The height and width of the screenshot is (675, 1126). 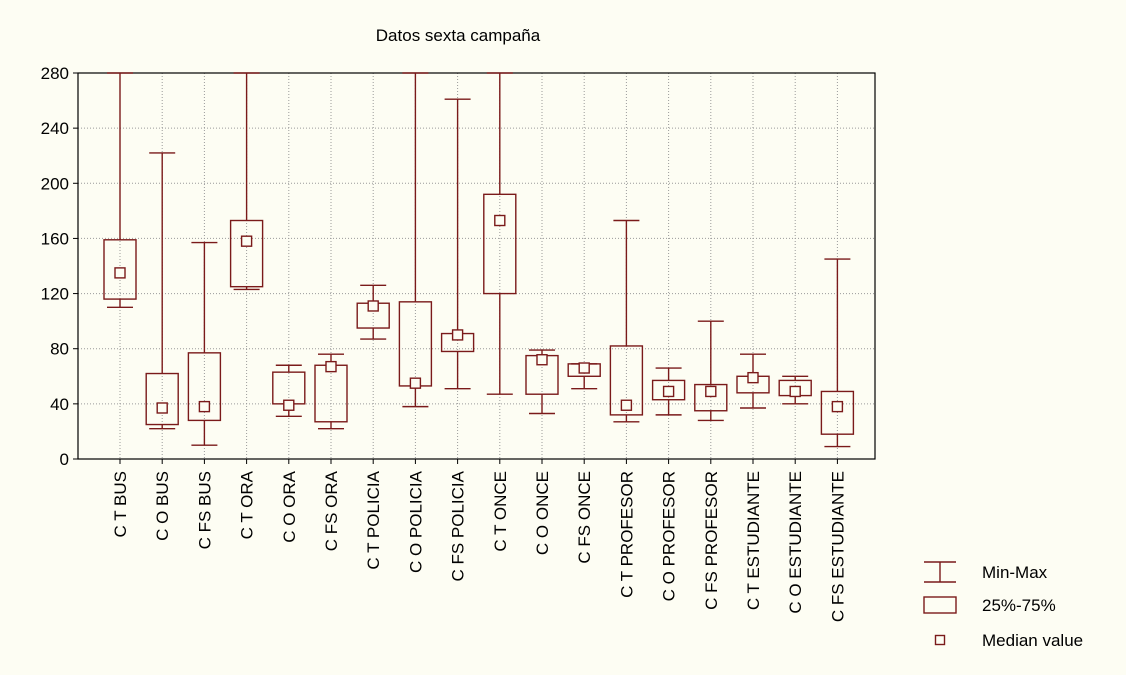 I want to click on box-c-t-estudiante, so click(x=753, y=381).